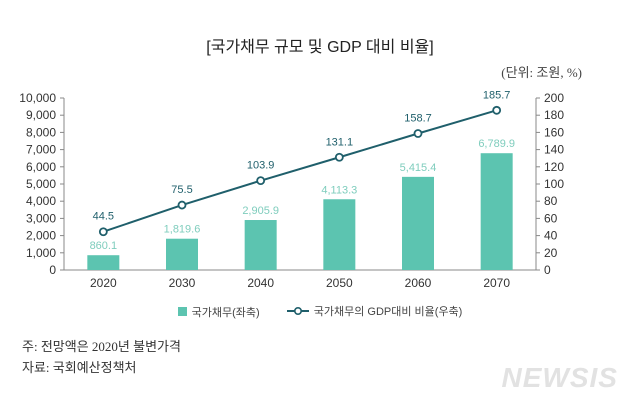 The height and width of the screenshot is (403, 640). I want to click on line-label: 185.7, so click(497, 95).